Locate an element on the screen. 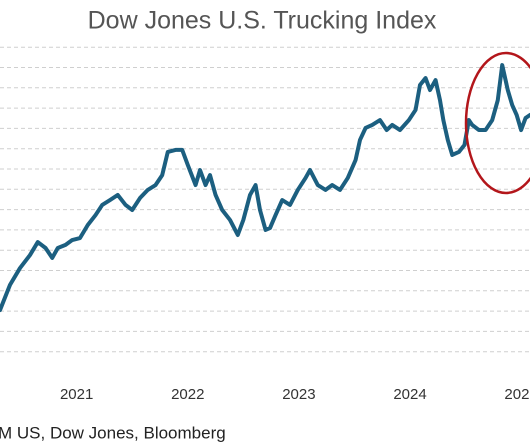 The image size is (530, 442). x-axis: 2021 2022 2023 2024 2025 is located at coordinates (295, 394).